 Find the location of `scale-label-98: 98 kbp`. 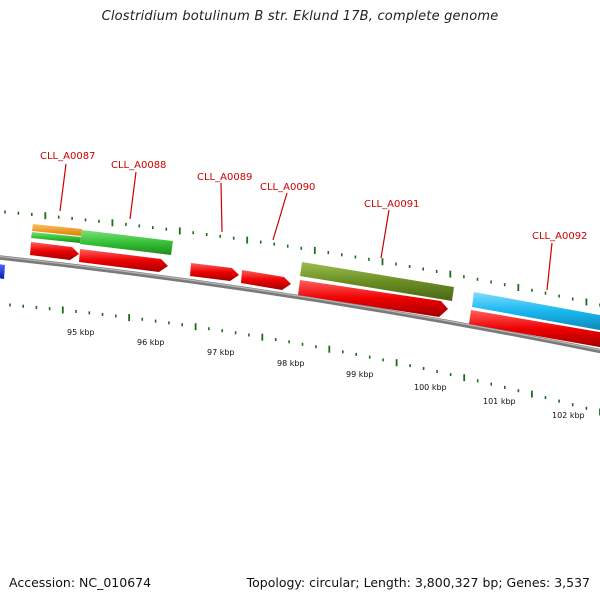

scale-label-98: 98 kbp is located at coordinates (291, 363).